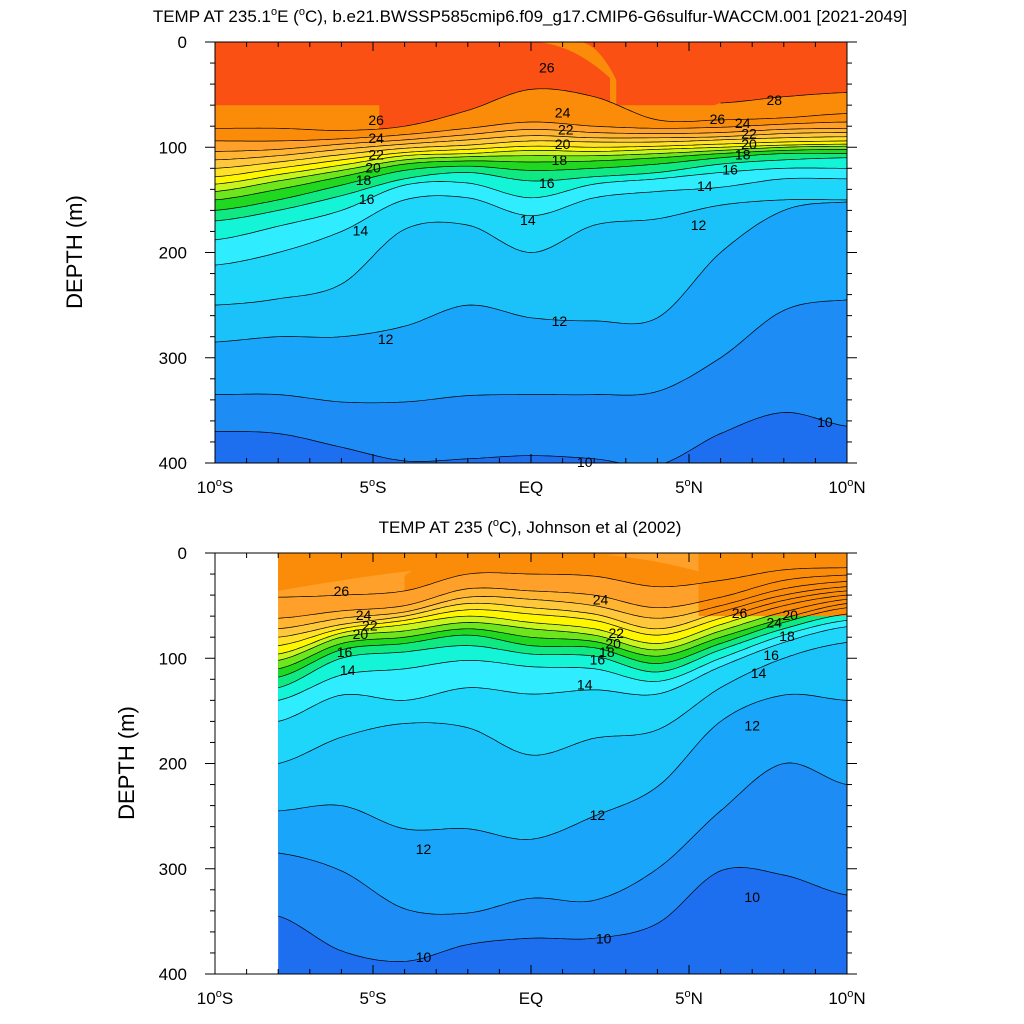  Describe the element at coordinates (531, 998) in the screenshot. I see `x-tick-label: EQ` at that location.